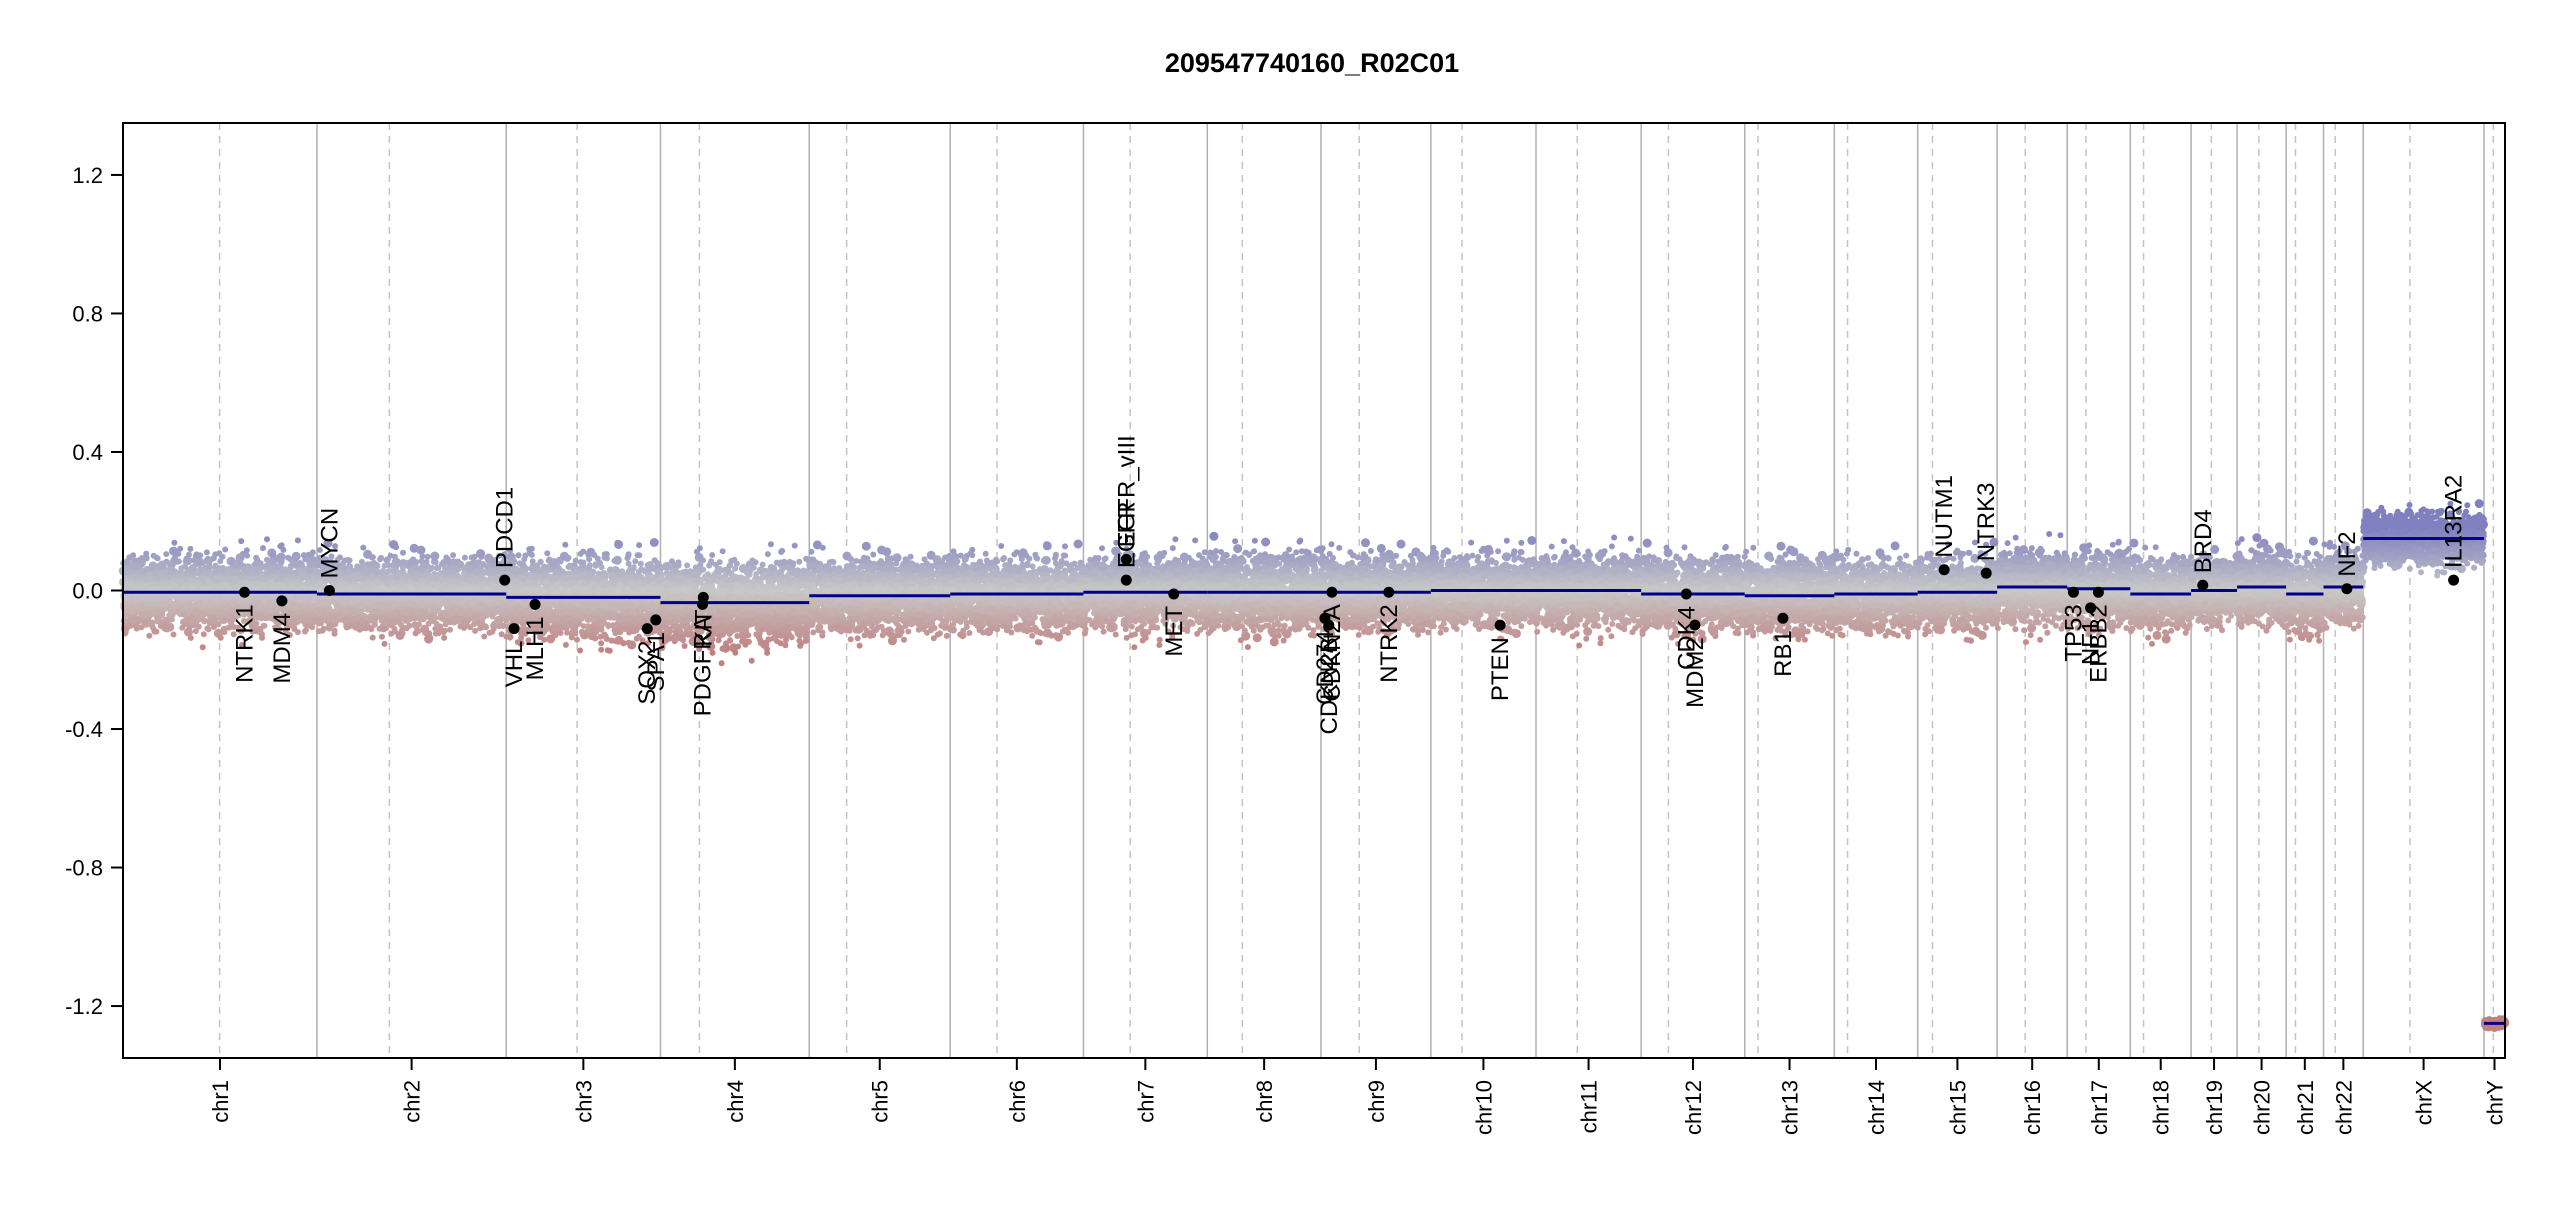 The width and height of the screenshot is (2550, 1205). What do you see at coordinates (1312, 63) in the screenshot?
I see `chart-title: 209547740160_R02C01` at bounding box center [1312, 63].